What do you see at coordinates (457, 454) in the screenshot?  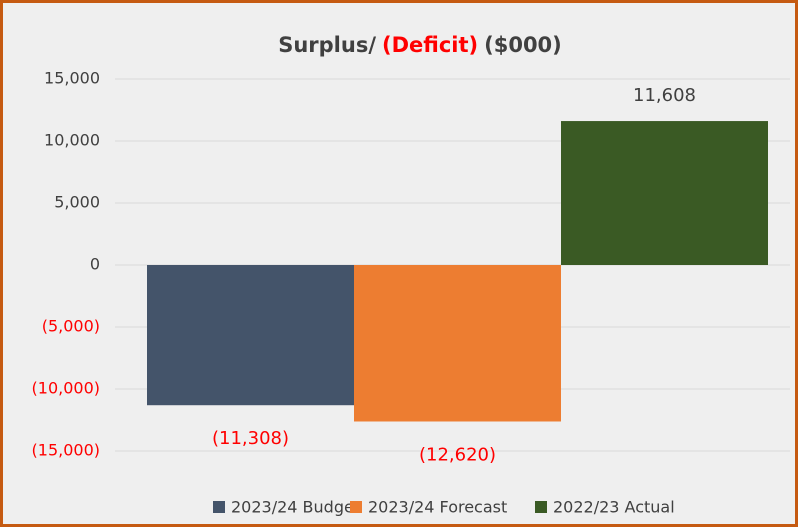 I see `value-label: (12,620)` at bounding box center [457, 454].